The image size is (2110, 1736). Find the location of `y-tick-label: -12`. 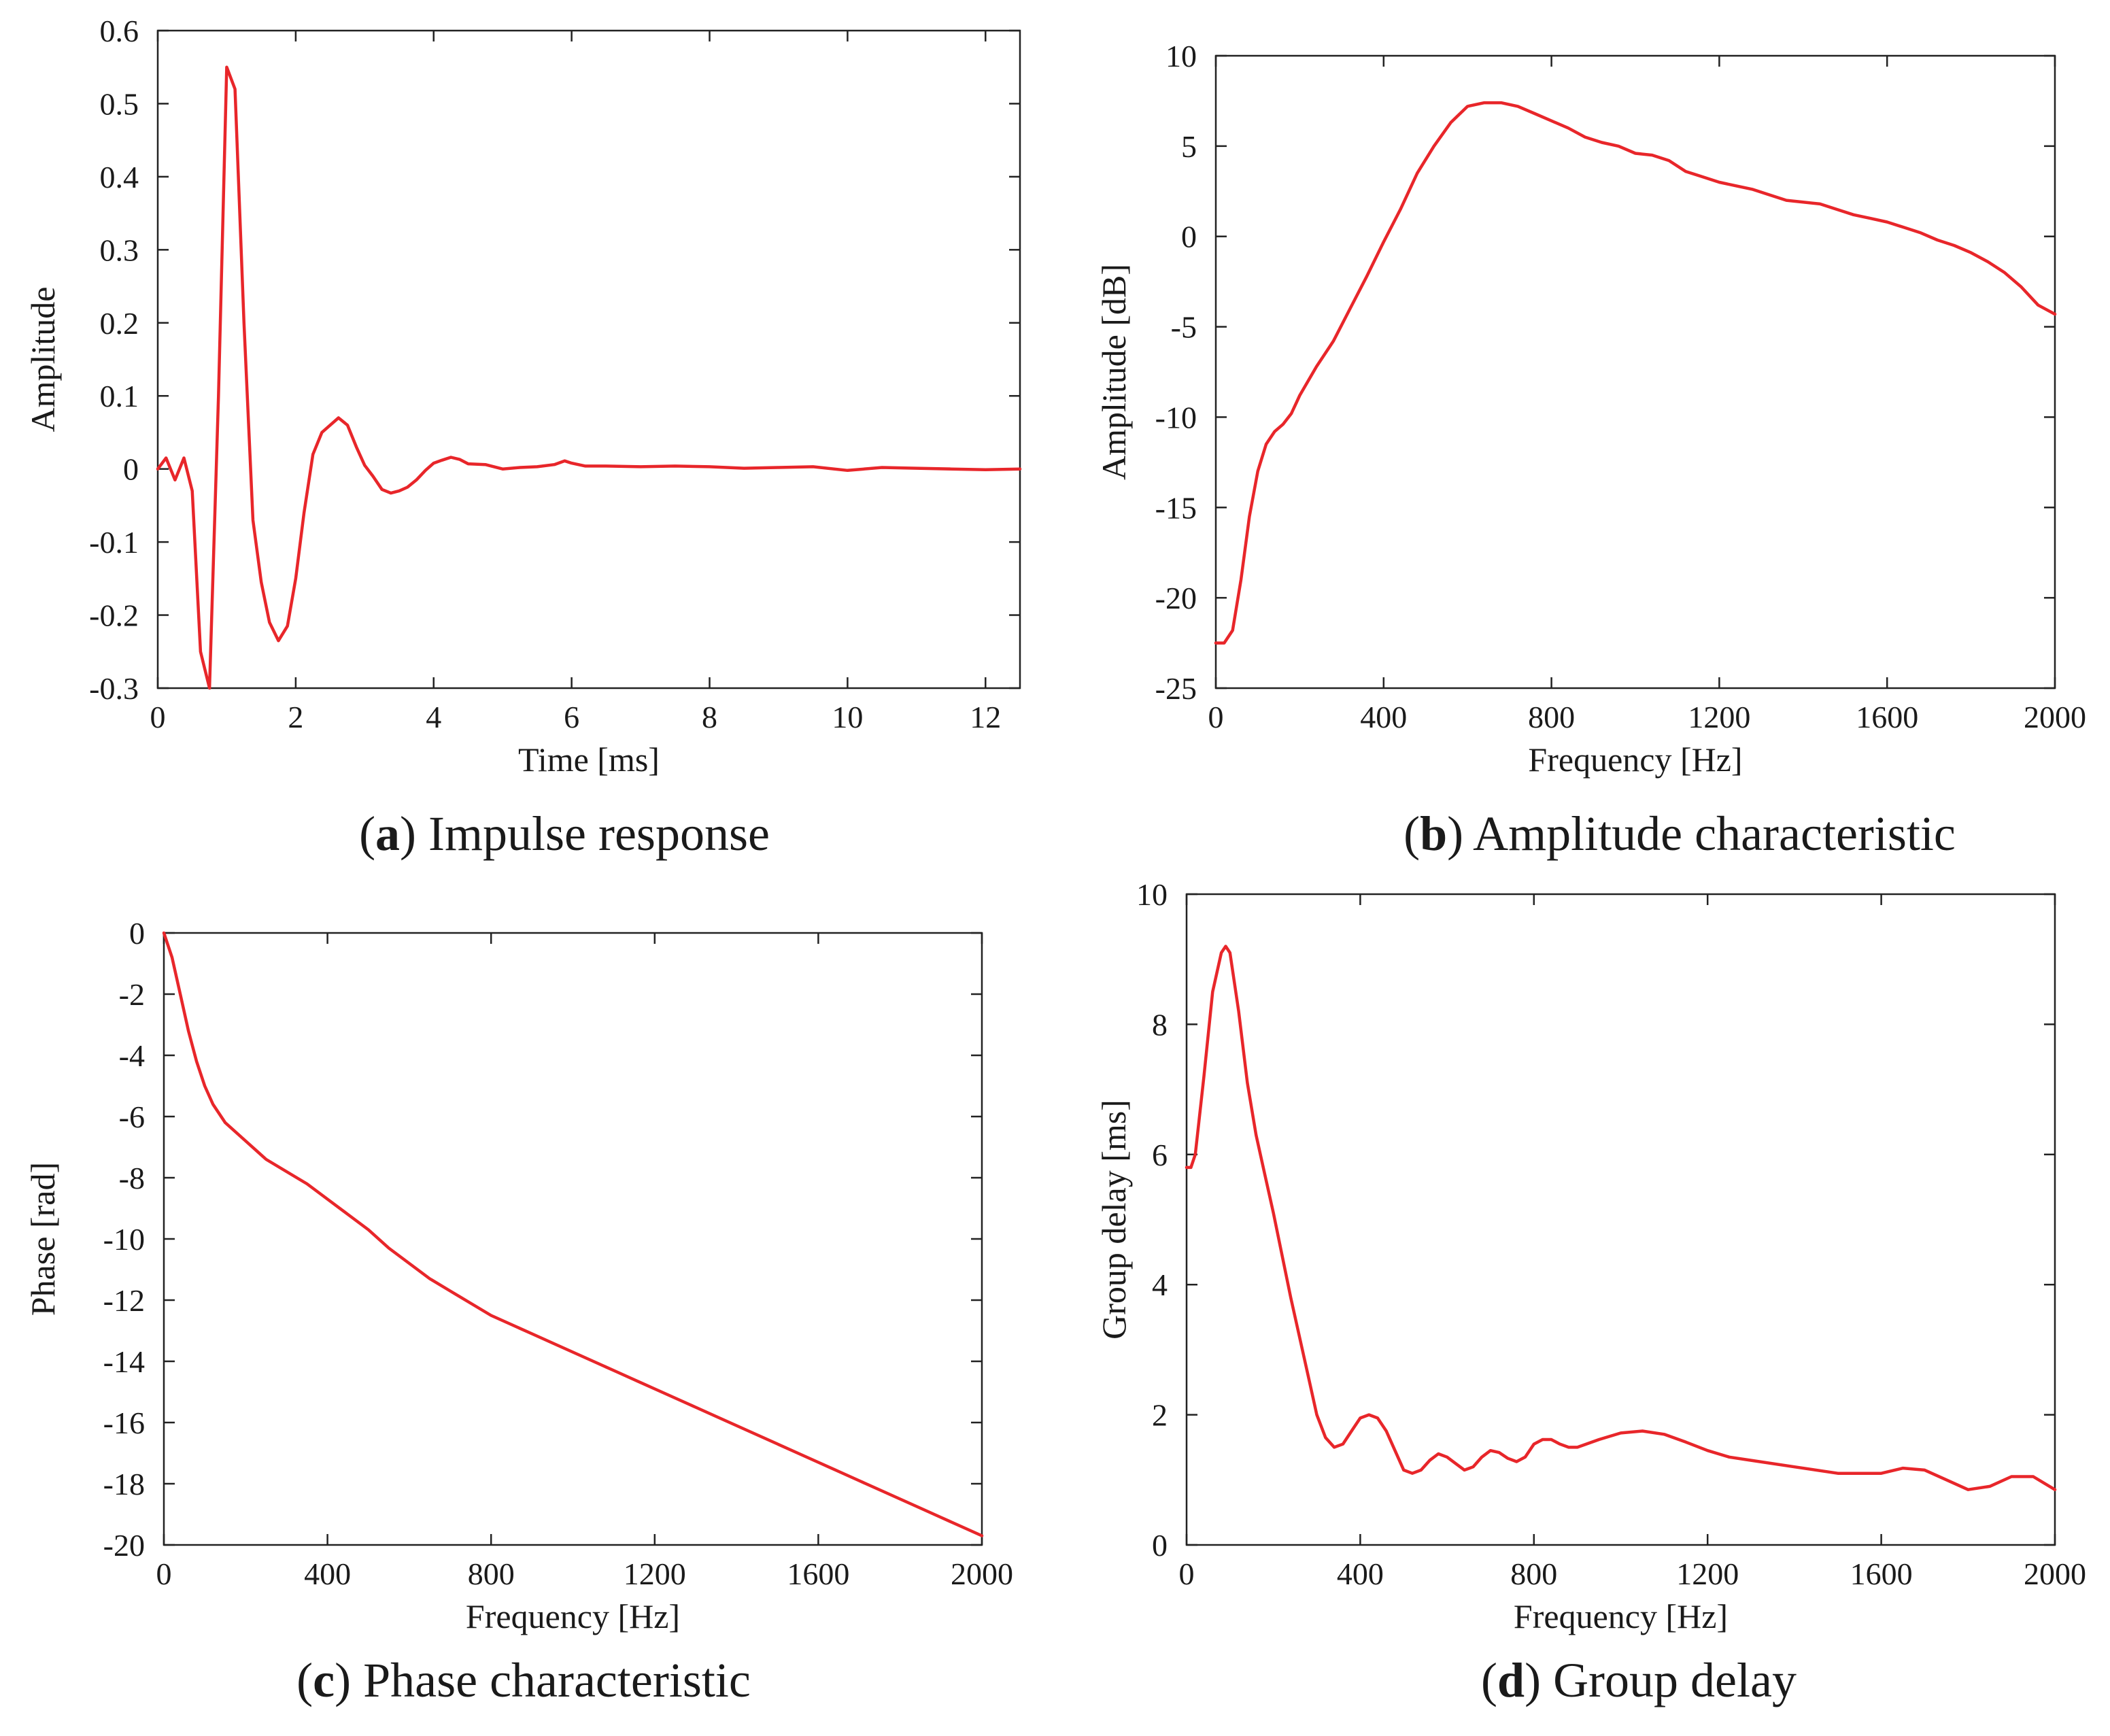

y-tick-label: -12 is located at coordinates (124, 1300).